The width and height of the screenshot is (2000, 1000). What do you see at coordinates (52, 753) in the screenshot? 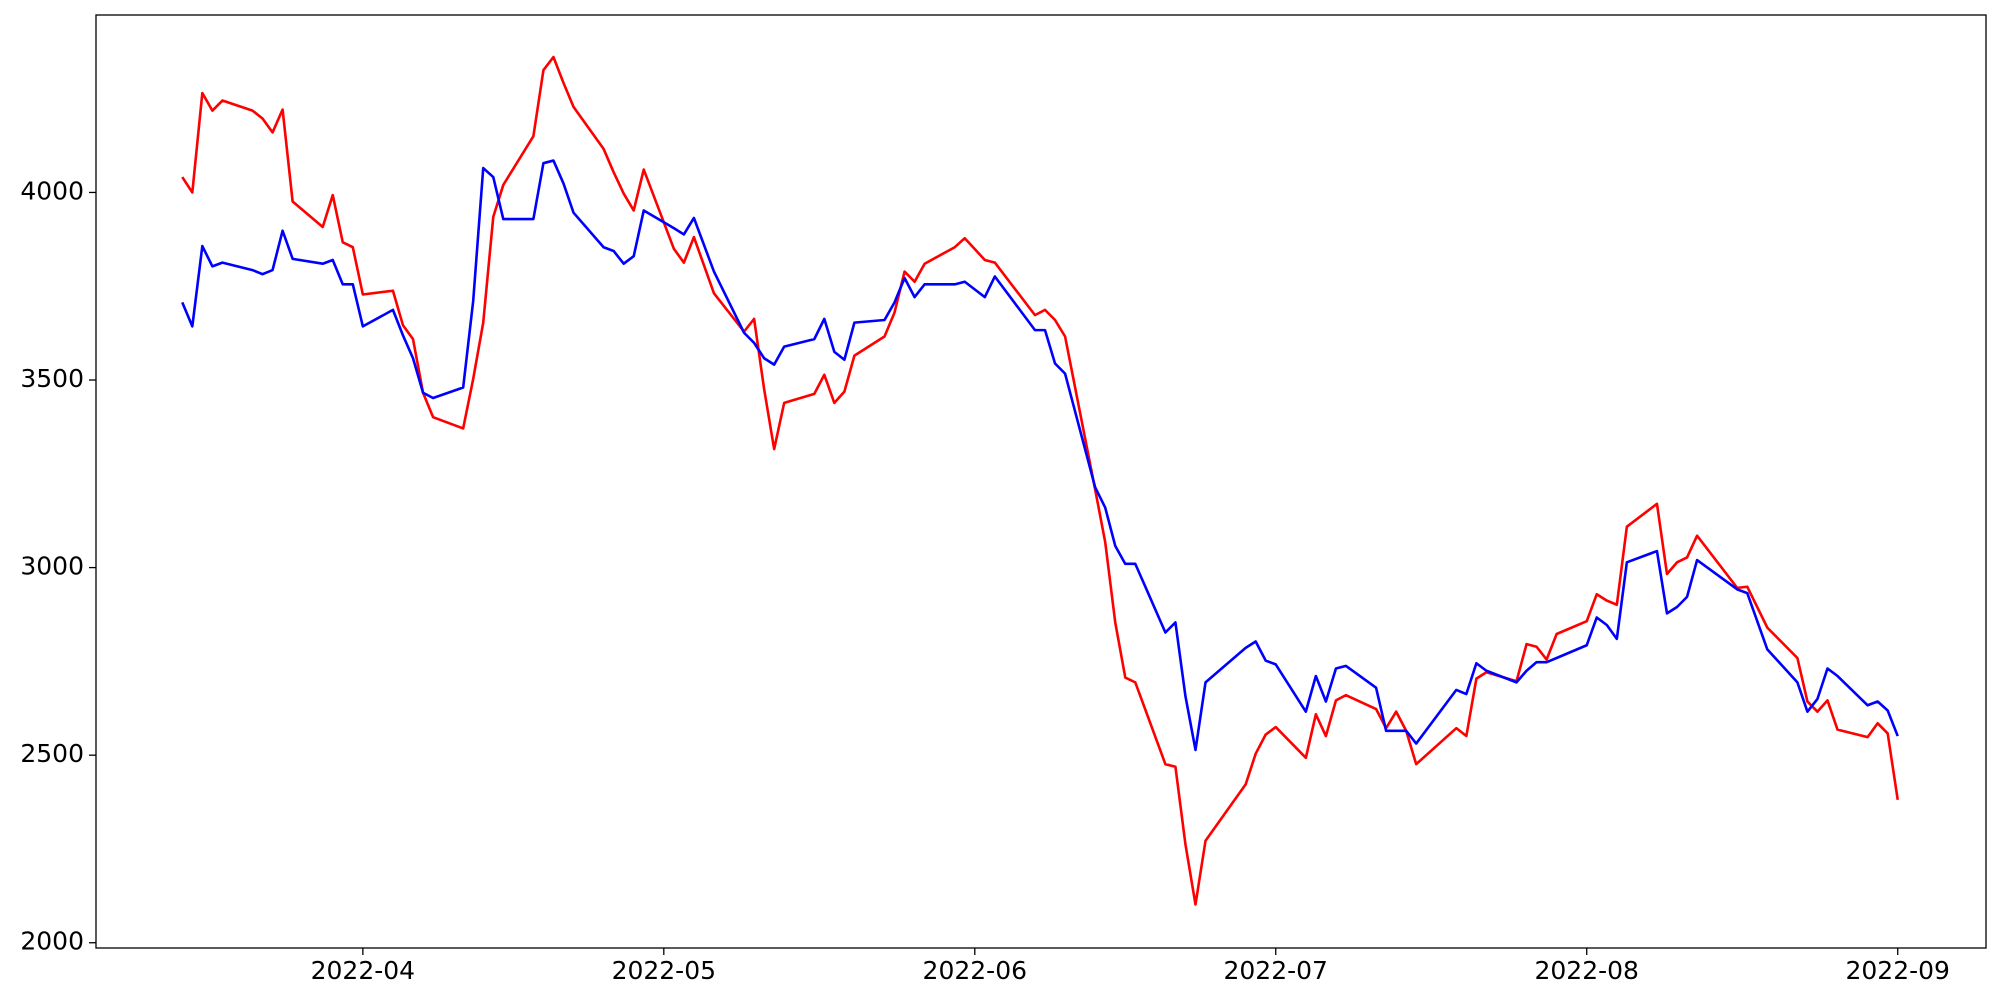
I see `y-tick-label: 2500` at bounding box center [52, 753].